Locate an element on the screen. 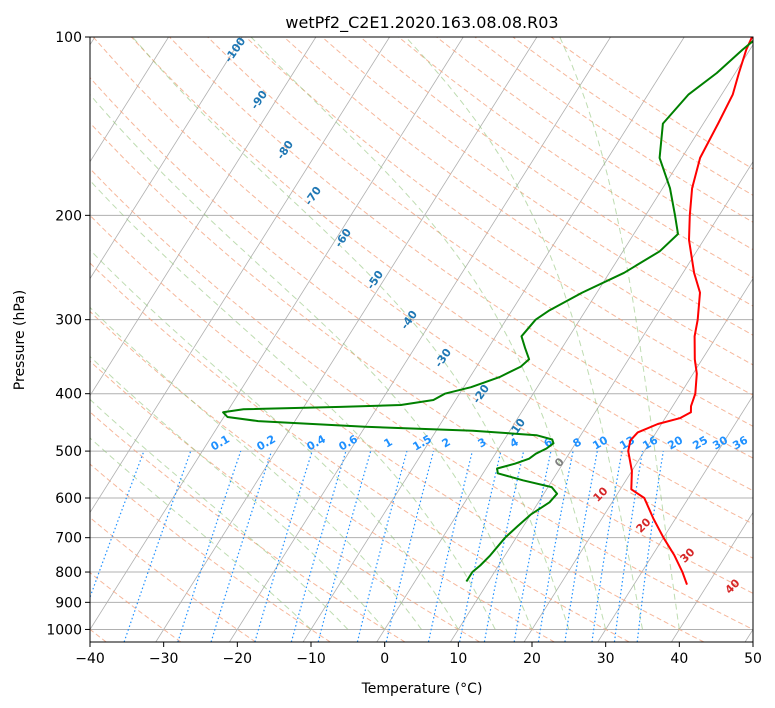  x-tick-label: 30 is located at coordinates (606, 659).